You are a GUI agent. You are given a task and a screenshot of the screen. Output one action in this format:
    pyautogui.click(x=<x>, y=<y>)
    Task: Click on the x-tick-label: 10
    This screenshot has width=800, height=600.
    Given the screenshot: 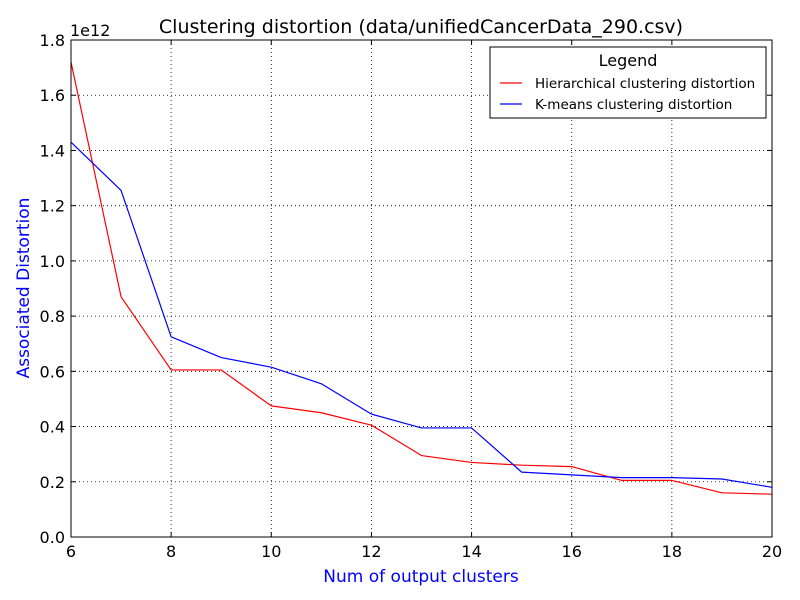 What is the action you would take?
    pyautogui.click(x=271, y=551)
    